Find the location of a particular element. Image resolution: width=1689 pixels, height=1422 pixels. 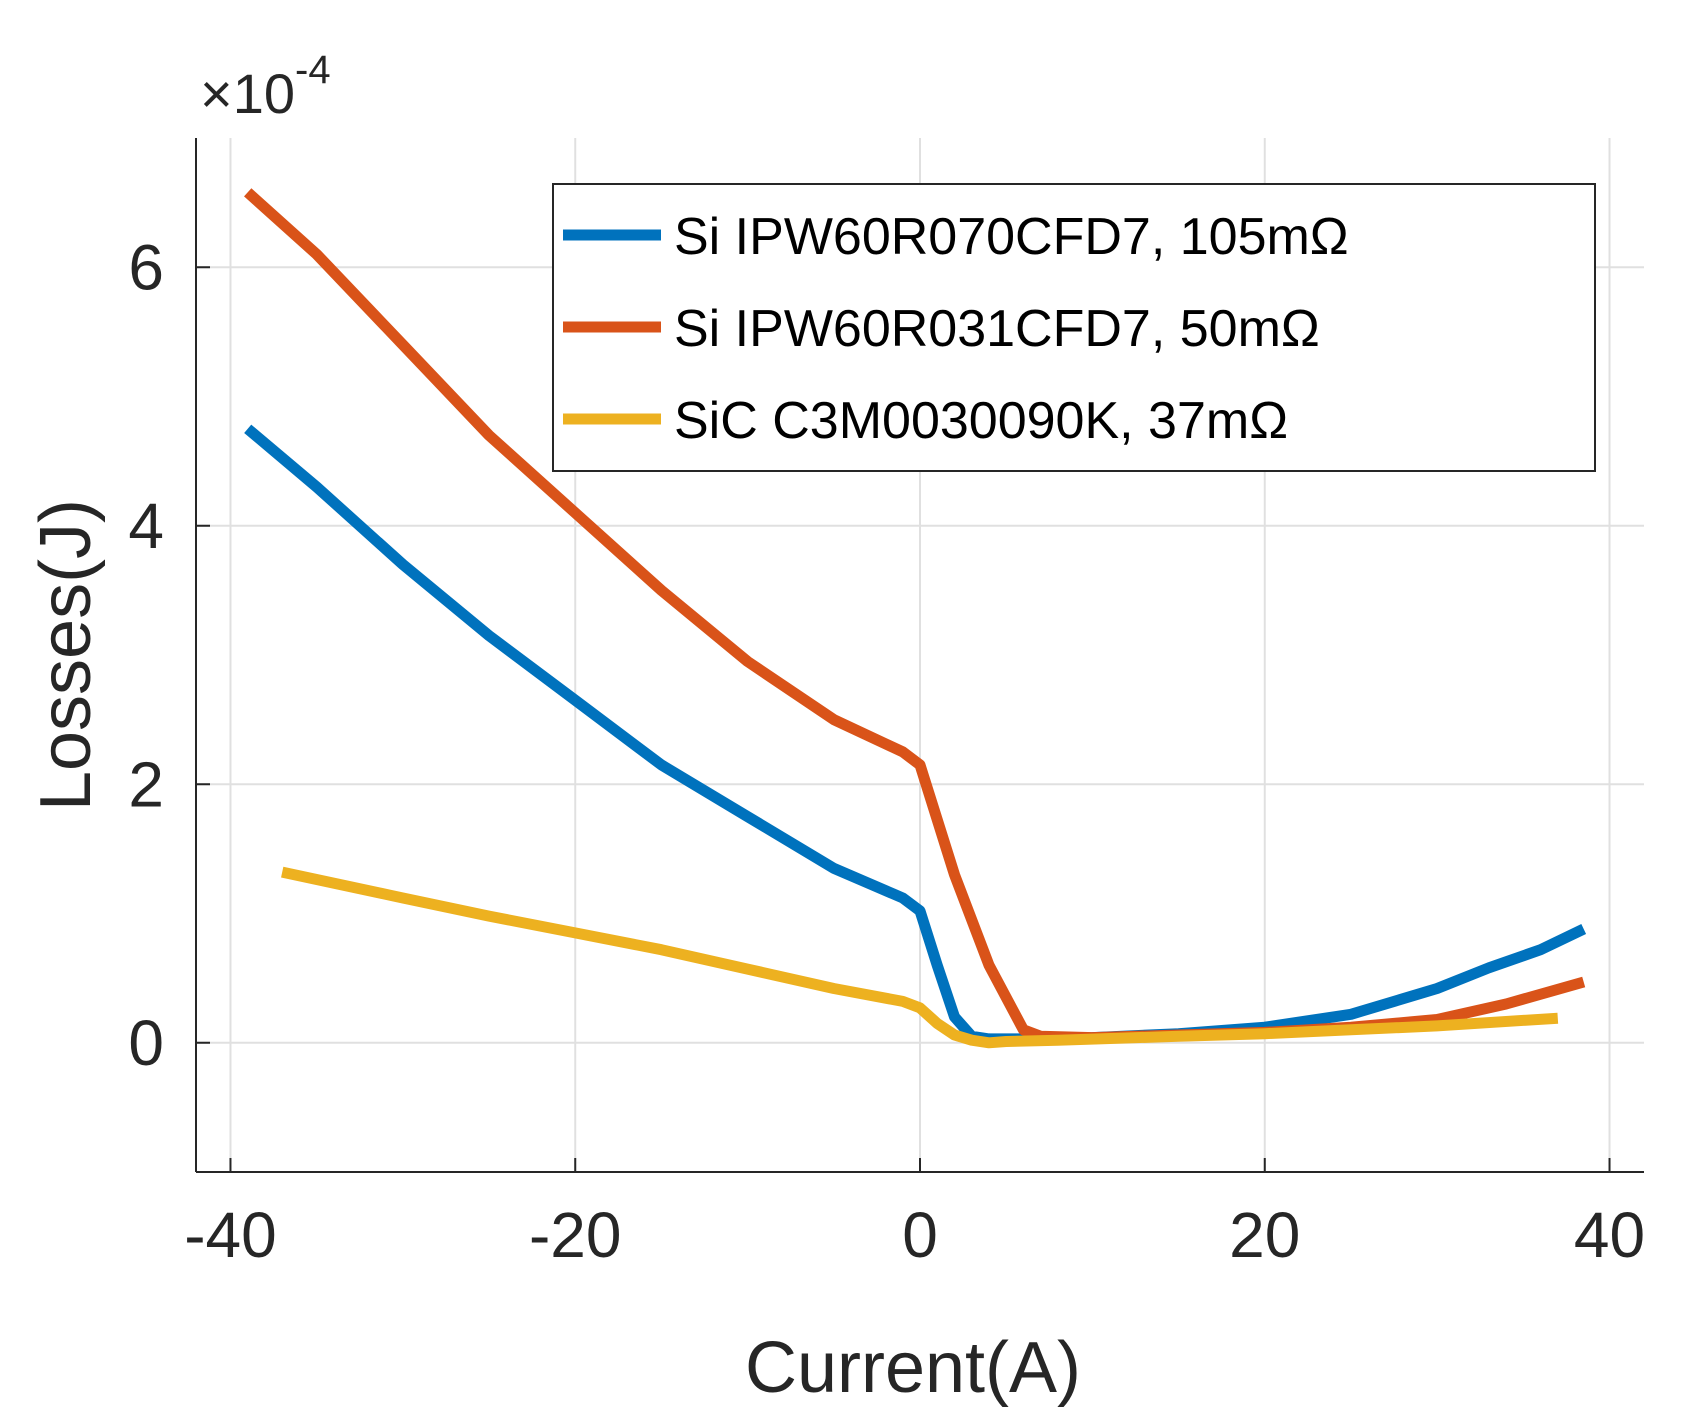

x-tick-label: 40 is located at coordinates (1609, 1235).